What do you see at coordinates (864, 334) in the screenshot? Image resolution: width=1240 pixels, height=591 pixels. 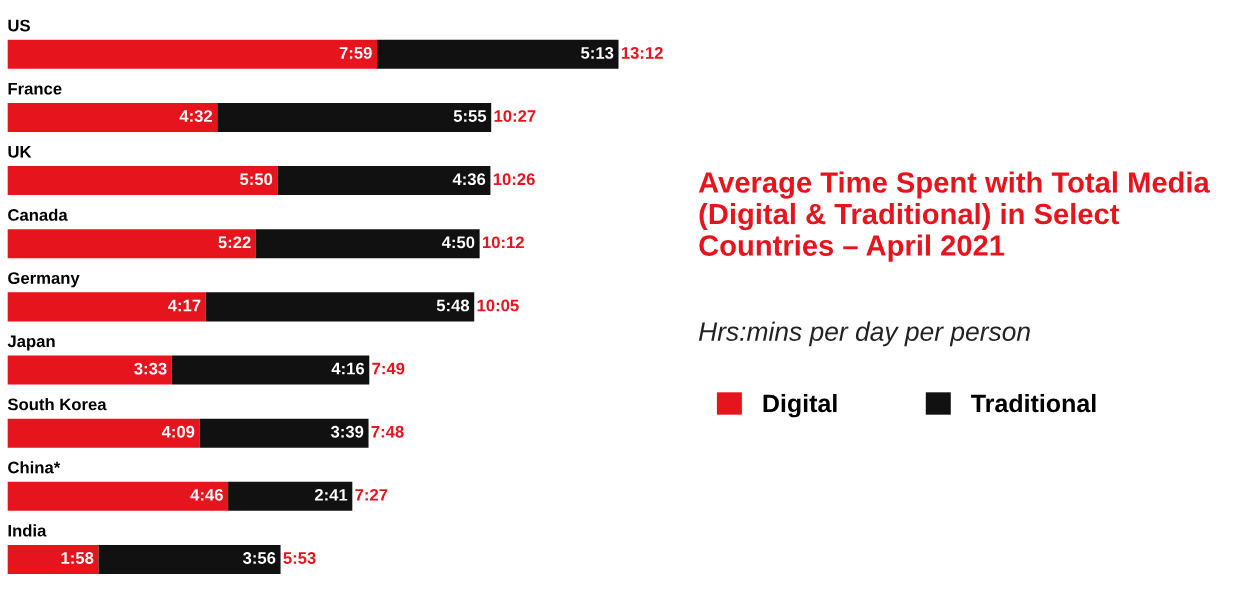 I see `text: Hrs:mins per day per person` at bounding box center [864, 334].